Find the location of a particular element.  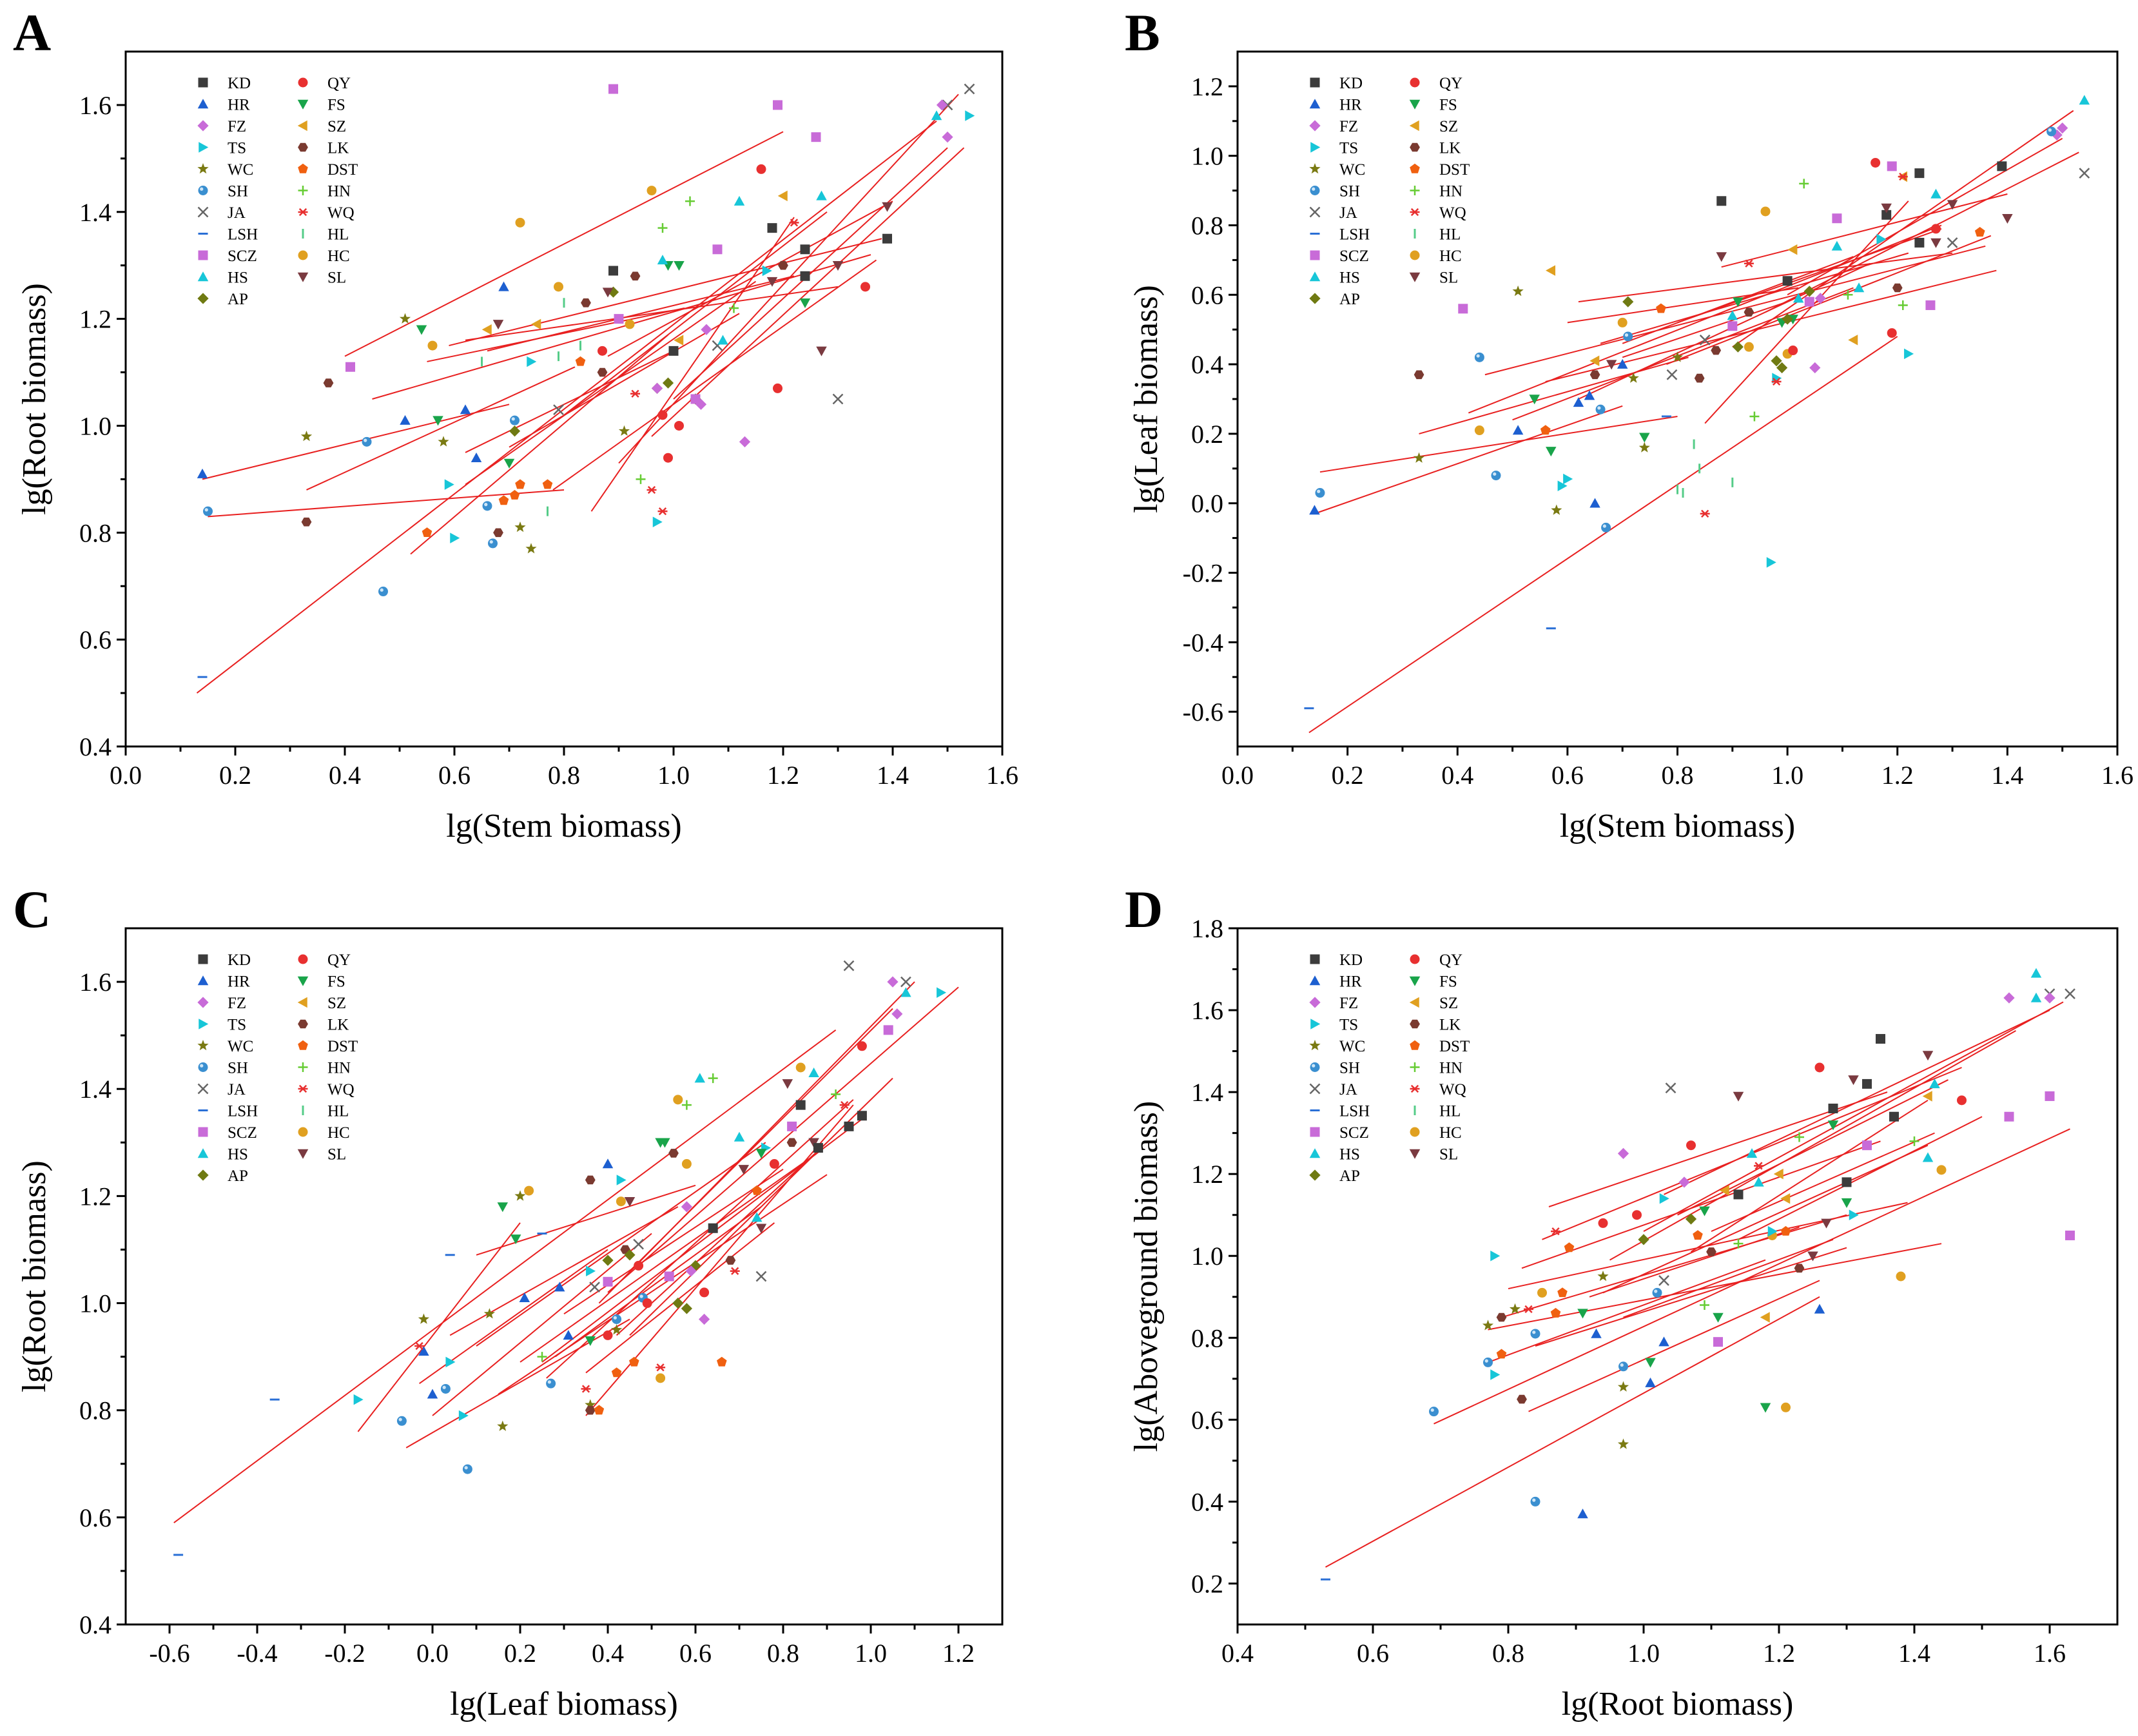

x-tick-label: 1.2 is located at coordinates (1898, 775).